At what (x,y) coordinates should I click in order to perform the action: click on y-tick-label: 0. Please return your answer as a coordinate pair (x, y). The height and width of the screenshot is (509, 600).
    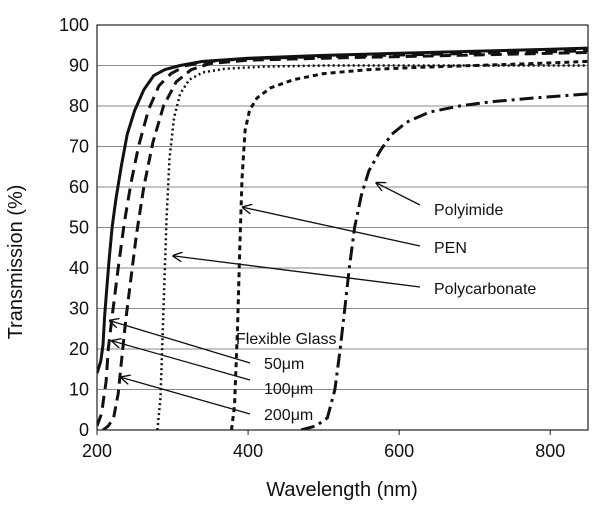
    Looking at the image, I should click on (84, 430).